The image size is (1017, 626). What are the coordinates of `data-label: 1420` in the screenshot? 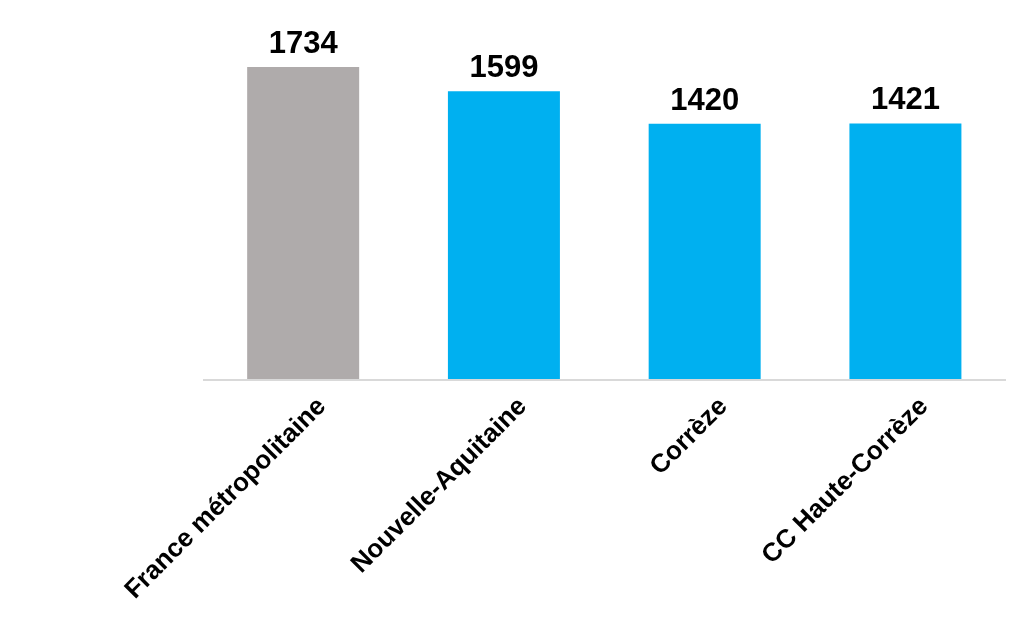 It's located at (705, 99).